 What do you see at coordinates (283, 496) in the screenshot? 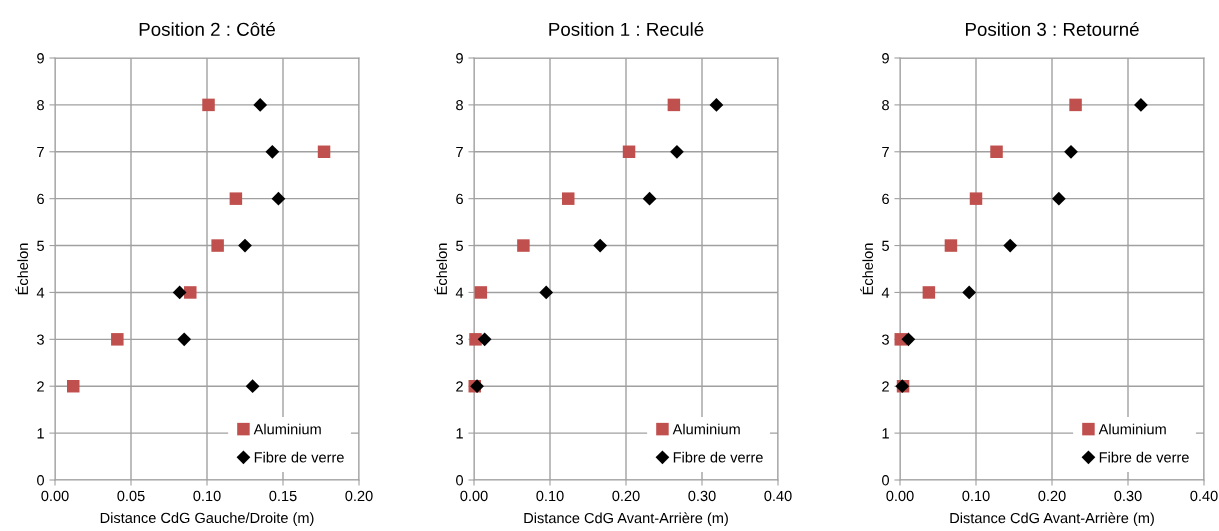
I see `x-tick-label: 0.15` at bounding box center [283, 496].